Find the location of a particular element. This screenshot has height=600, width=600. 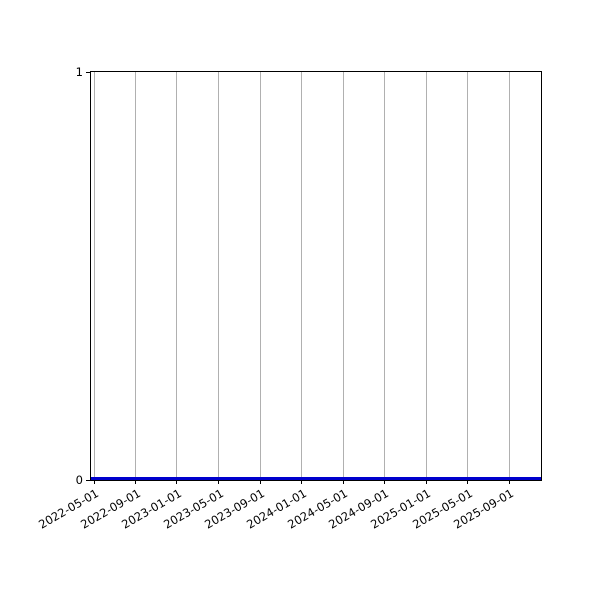

y-tick-label: 1 is located at coordinates (79, 72).